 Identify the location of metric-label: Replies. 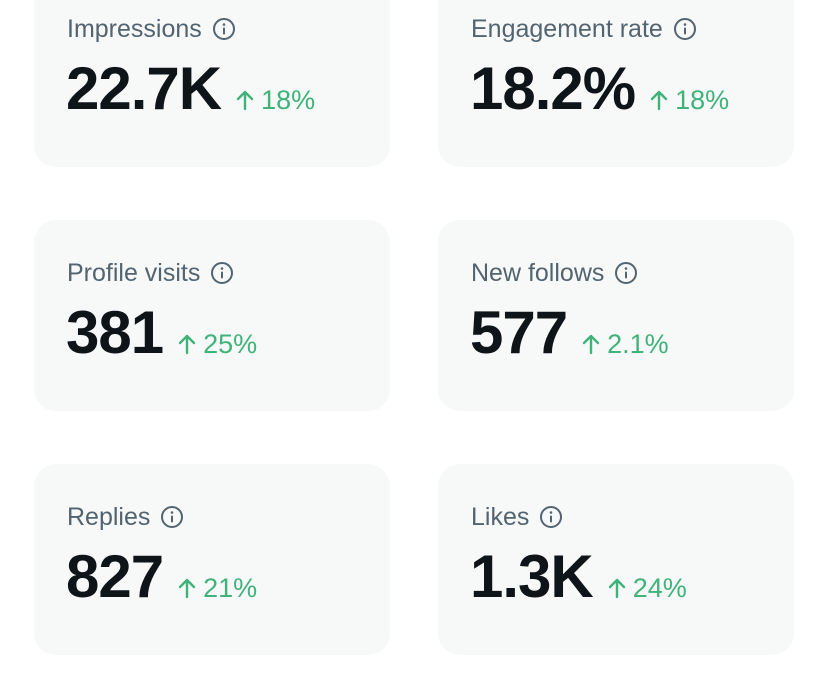
(109, 517).